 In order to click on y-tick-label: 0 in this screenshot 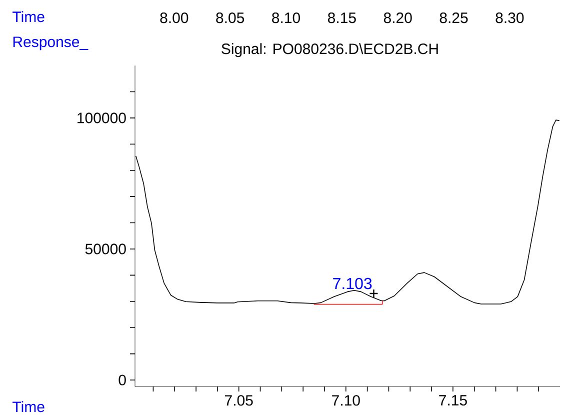, I will do `click(122, 380)`.